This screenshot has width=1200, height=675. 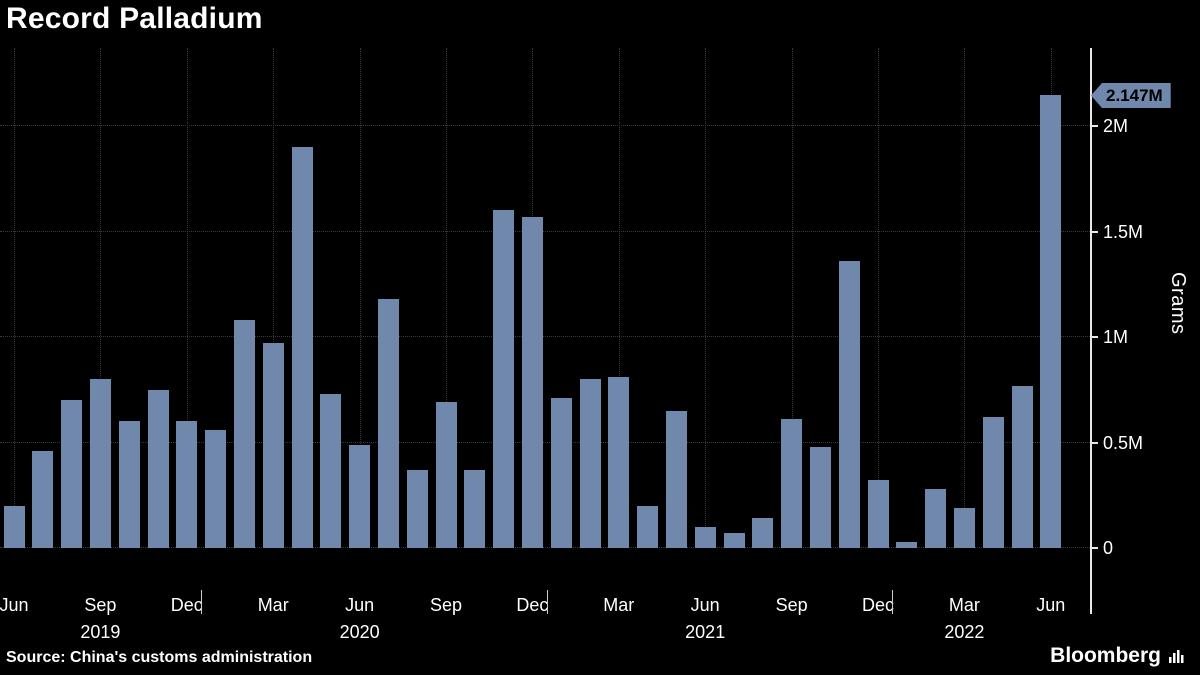 I want to click on y-tick-label: 2M, so click(x=1116, y=126).